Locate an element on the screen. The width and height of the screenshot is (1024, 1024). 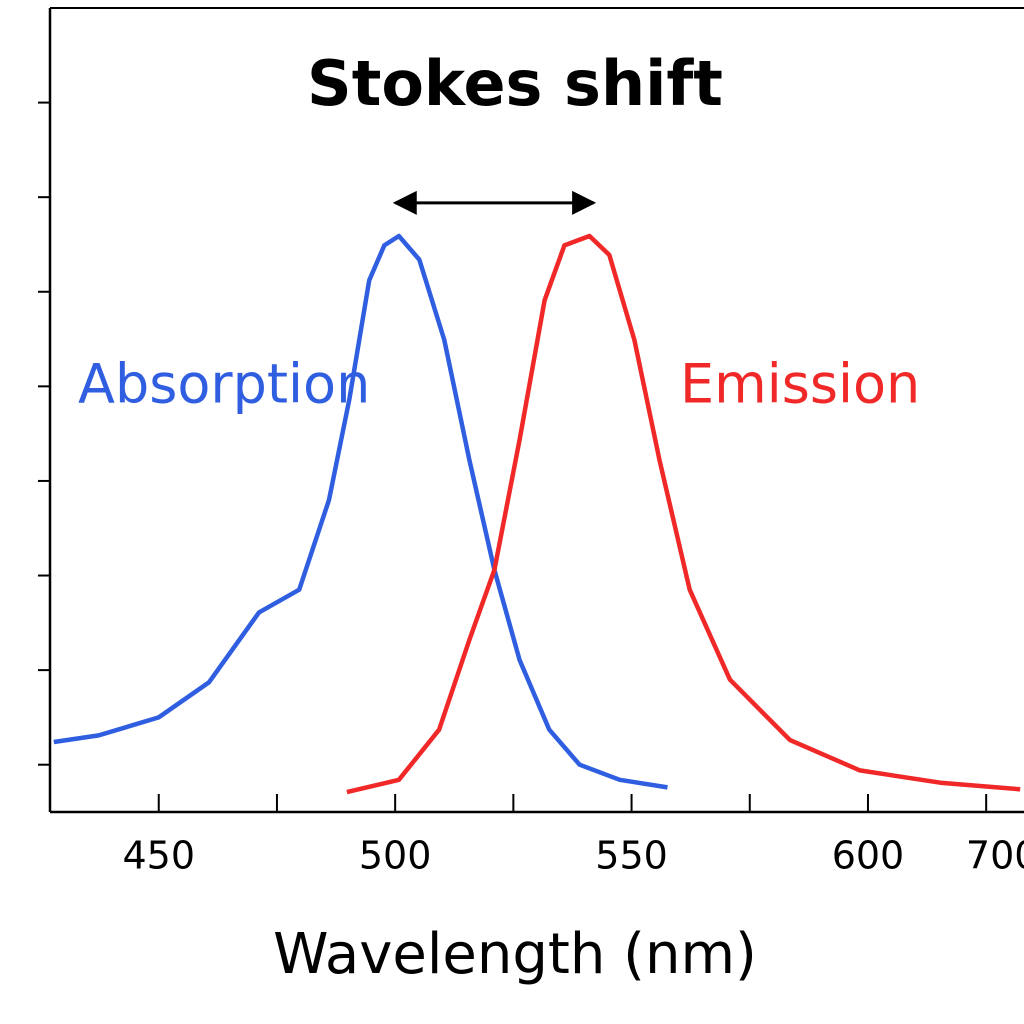
x-tick-label: 600 is located at coordinates (868, 856).